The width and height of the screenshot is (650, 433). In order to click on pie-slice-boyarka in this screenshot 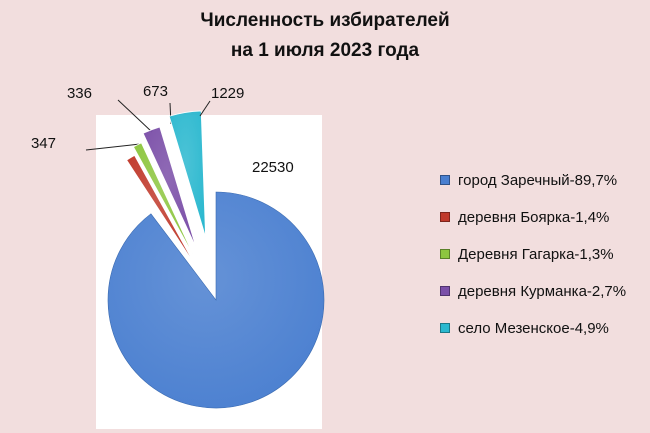, I will do `click(161, 210)`.